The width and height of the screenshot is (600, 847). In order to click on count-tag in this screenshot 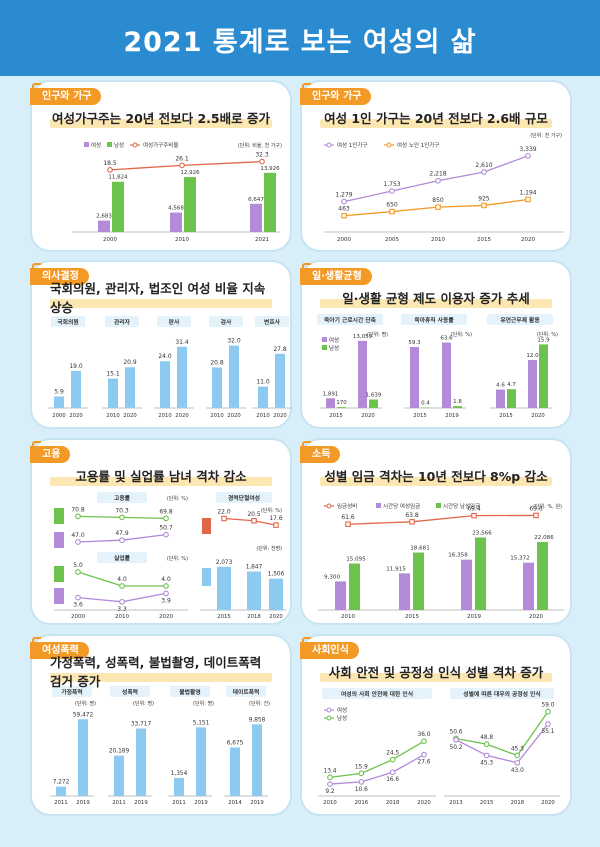, I will do `click(206, 577)`.